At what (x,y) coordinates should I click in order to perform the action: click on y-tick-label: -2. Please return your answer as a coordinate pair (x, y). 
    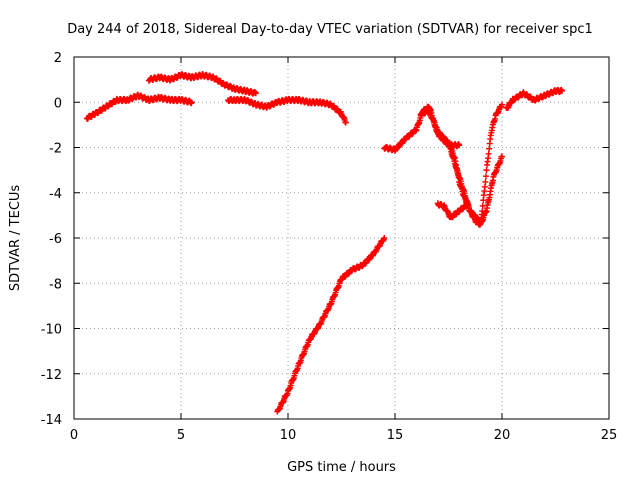
    Looking at the image, I should click on (55, 149).